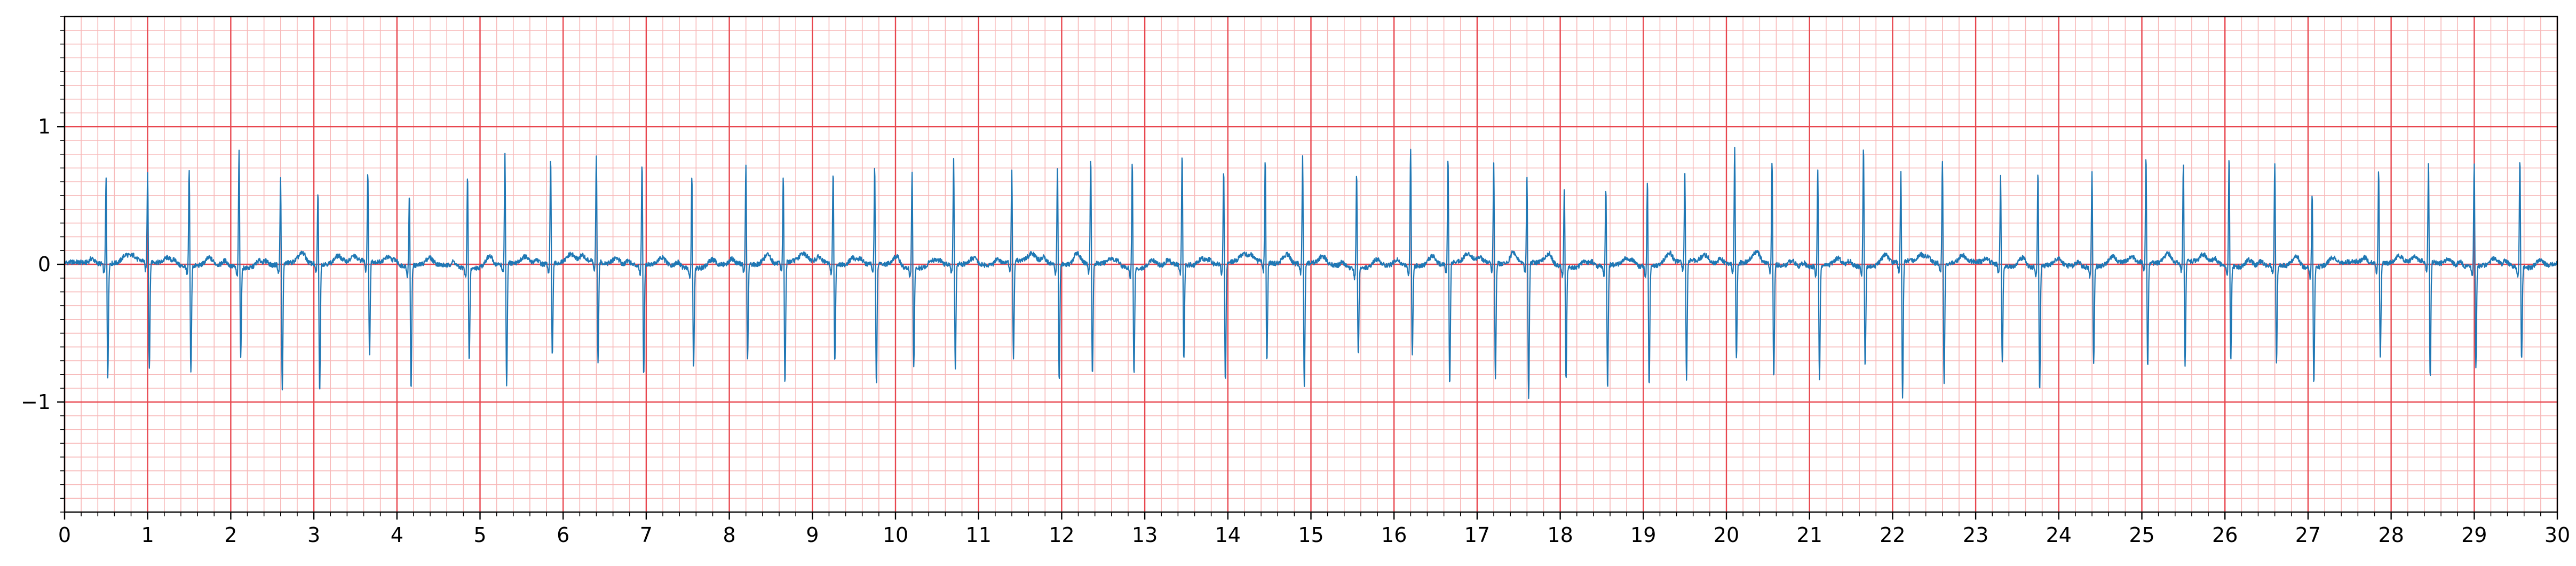 Image resolution: width=2576 pixels, height=566 pixels. Describe the element at coordinates (230, 535) in the screenshot. I see `x-tick-label: 2` at that location.